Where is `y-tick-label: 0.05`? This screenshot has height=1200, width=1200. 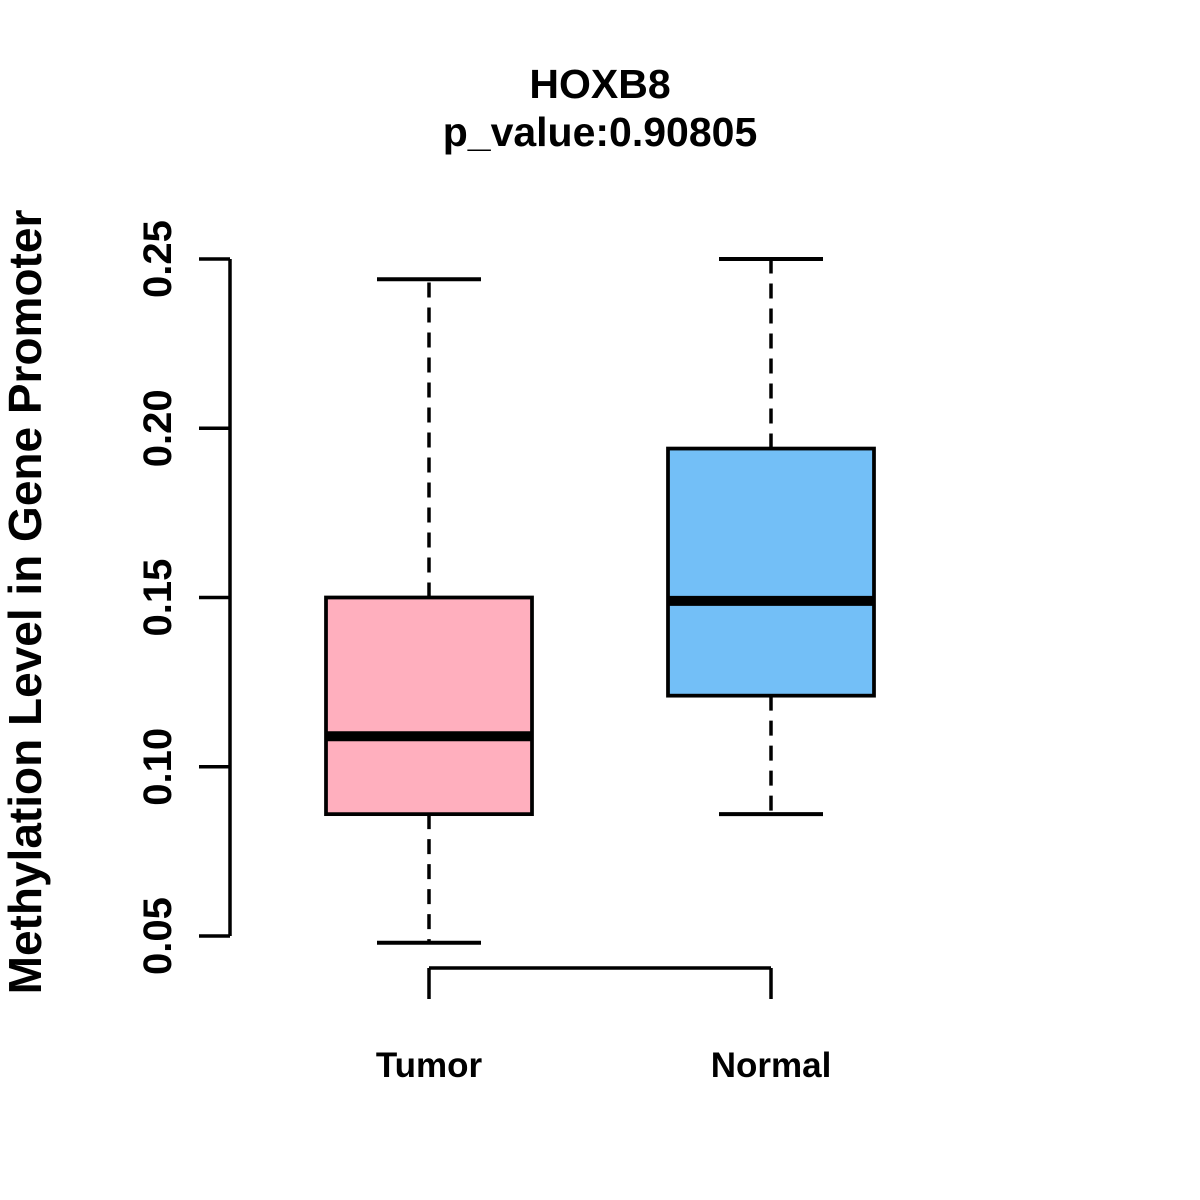 y-tick-label: 0.05 is located at coordinates (158, 936).